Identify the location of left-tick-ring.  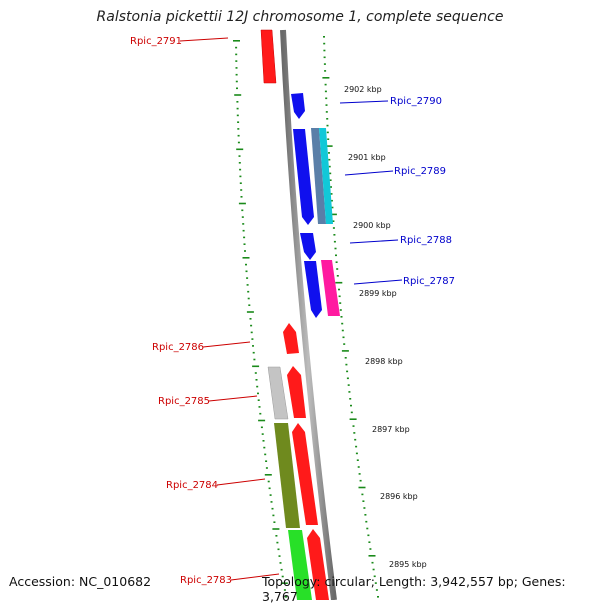
(260, 319).